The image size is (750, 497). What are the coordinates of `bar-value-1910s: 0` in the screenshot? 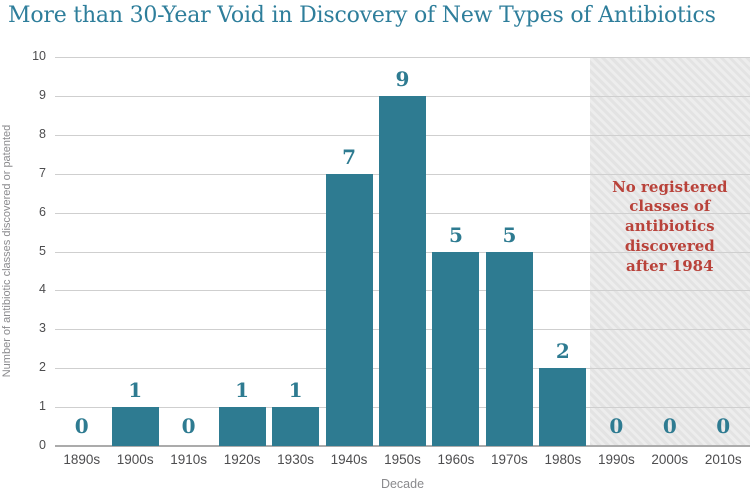 It's located at (188, 426).